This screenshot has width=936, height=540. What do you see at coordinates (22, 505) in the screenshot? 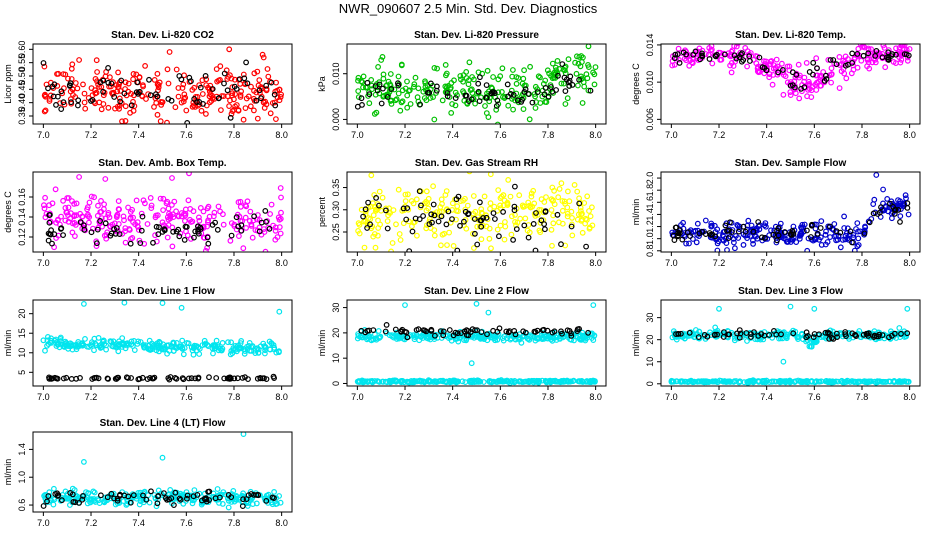
I see `y-tick-label: 0.6` at bounding box center [22, 505].